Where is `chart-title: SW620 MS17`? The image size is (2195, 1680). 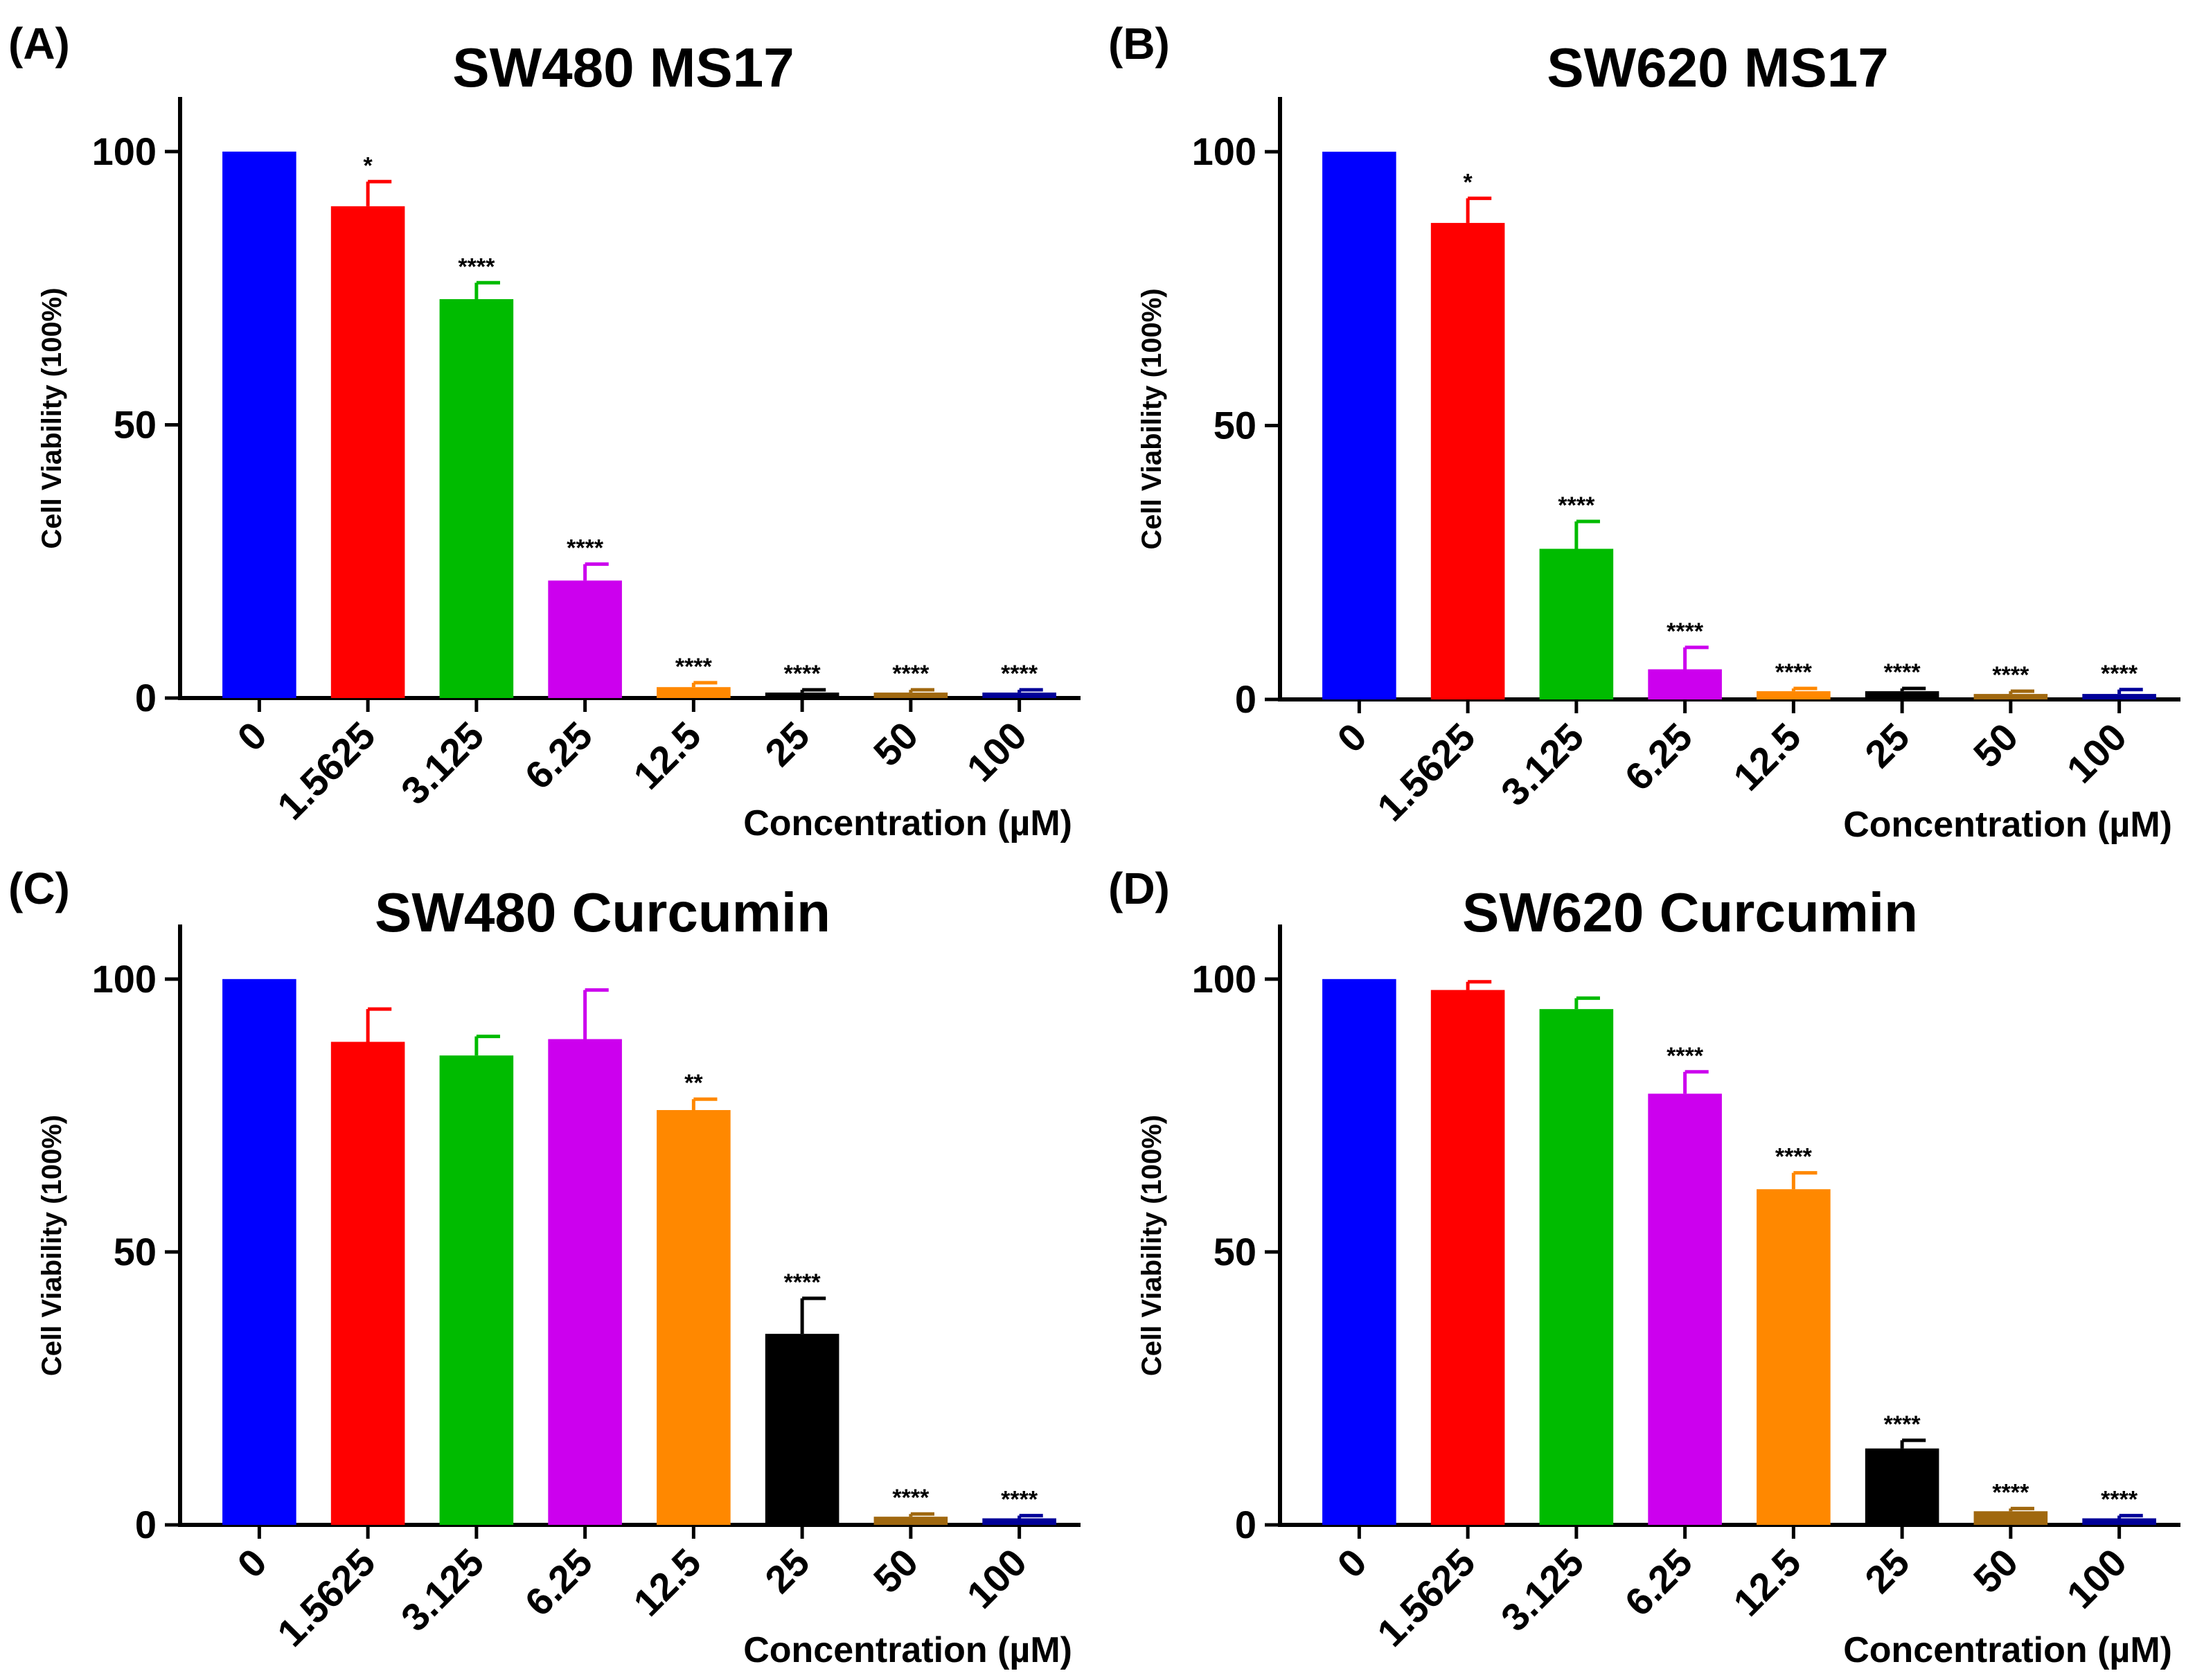
chart-title: SW620 MS17 is located at coordinates (1718, 67).